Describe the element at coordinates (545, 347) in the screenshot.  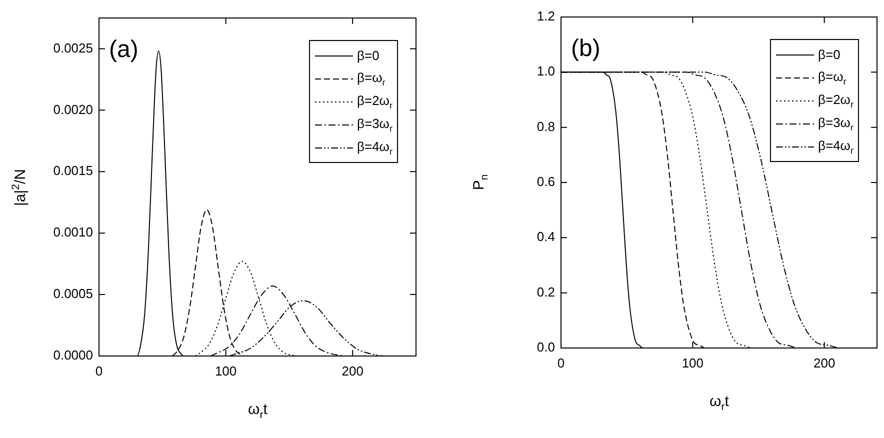
I see `y-tick-label: 0.0` at that location.